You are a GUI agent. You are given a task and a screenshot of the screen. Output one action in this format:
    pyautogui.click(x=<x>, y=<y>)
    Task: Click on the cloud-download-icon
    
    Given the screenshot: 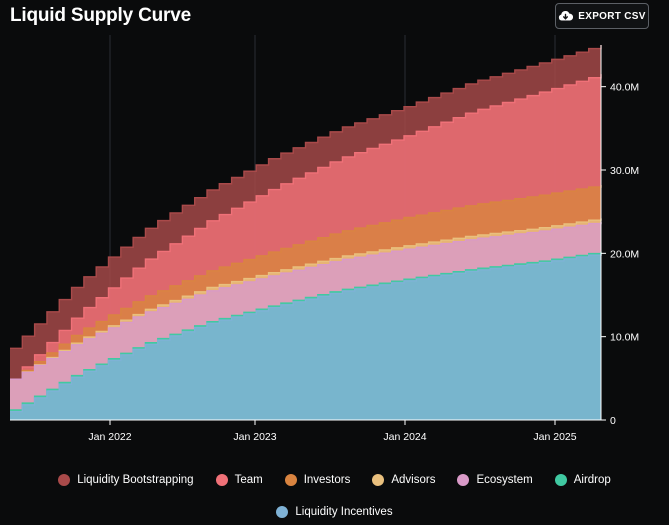 What is the action you would take?
    pyautogui.click(x=566, y=15)
    